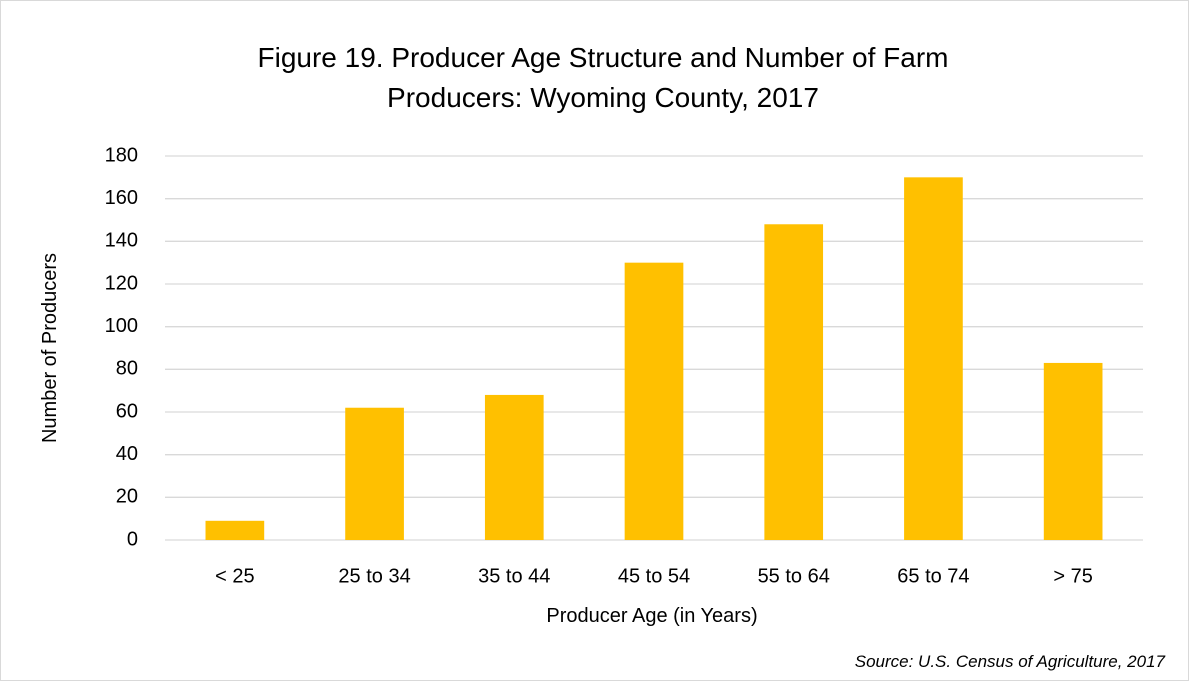 The image size is (1189, 681). I want to click on y-tick-label: 180, so click(121, 155).